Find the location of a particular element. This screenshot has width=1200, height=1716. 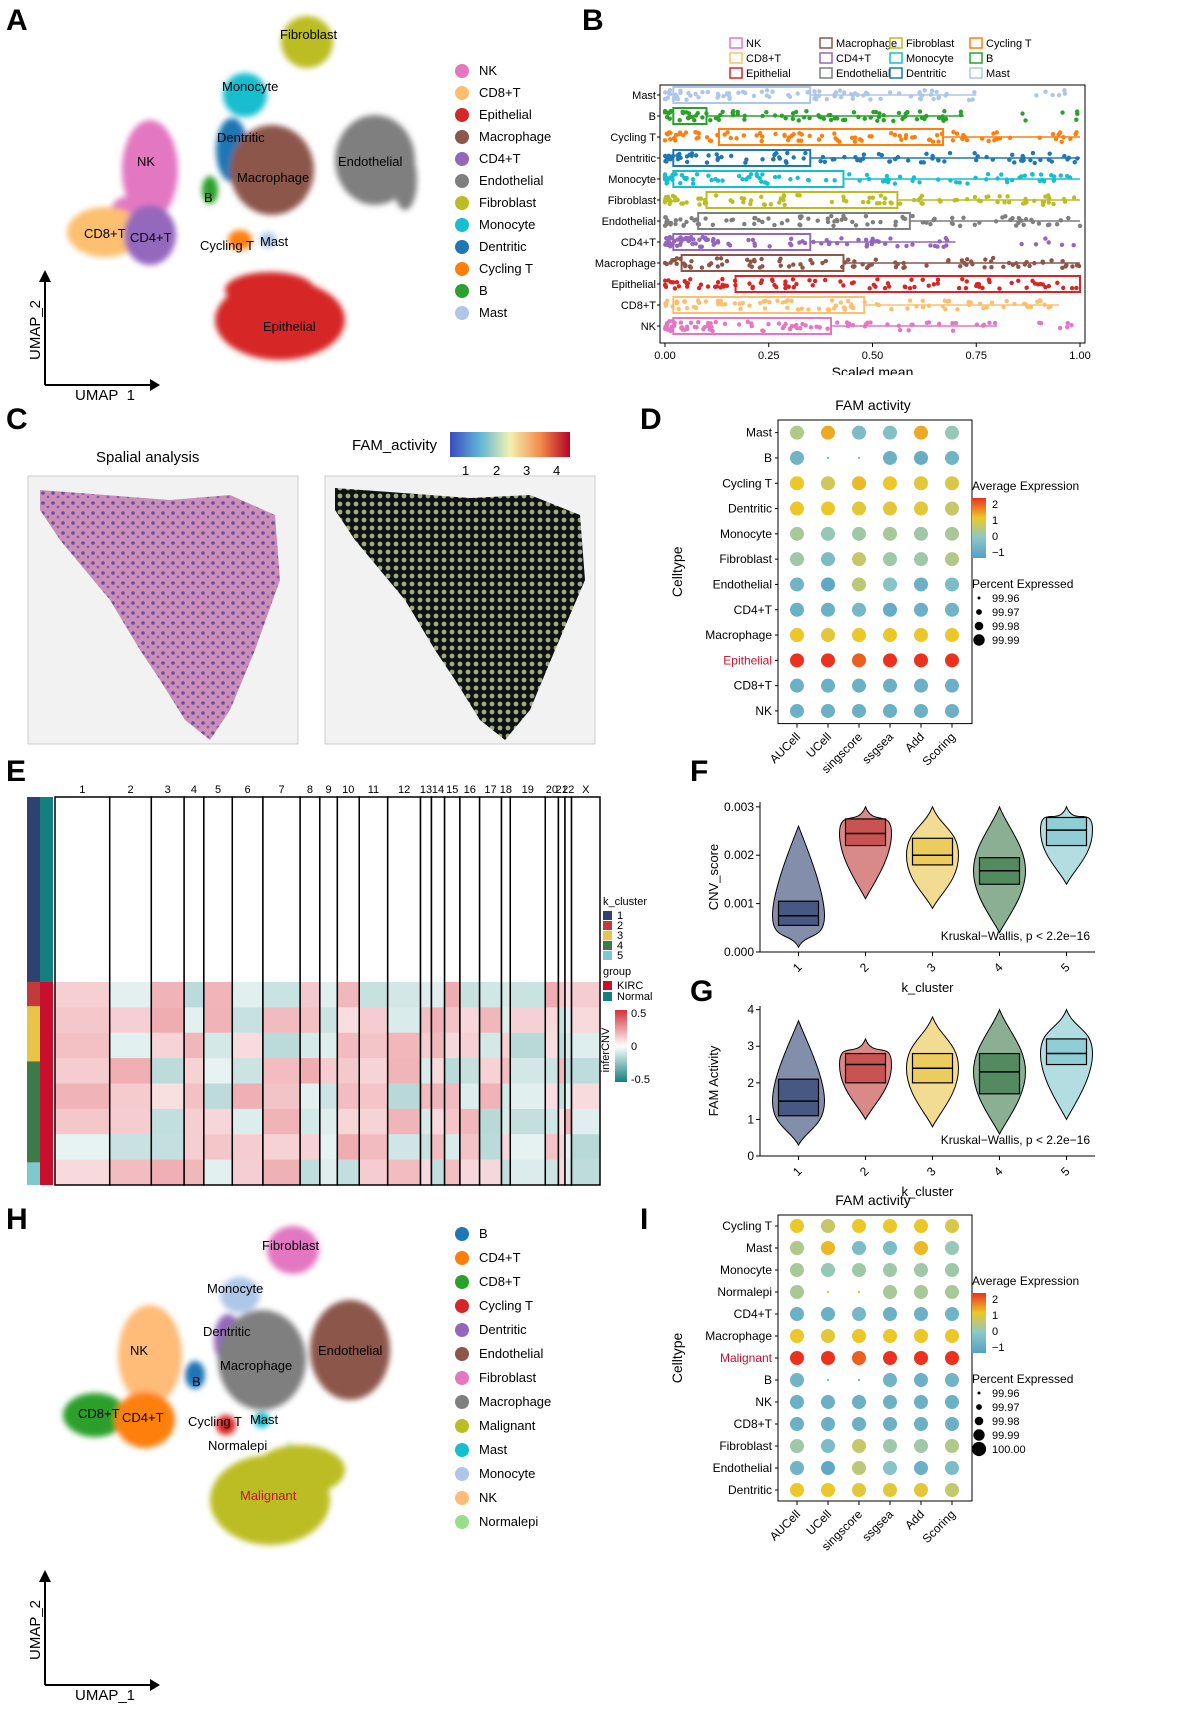

b-box is located at coordinates (742, 95).